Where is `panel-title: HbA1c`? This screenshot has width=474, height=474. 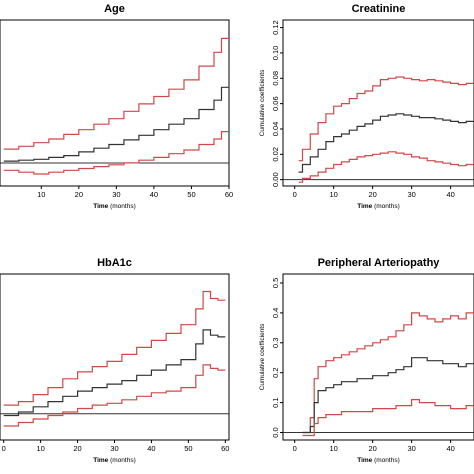 panel-title: HbA1c is located at coordinates (114, 263).